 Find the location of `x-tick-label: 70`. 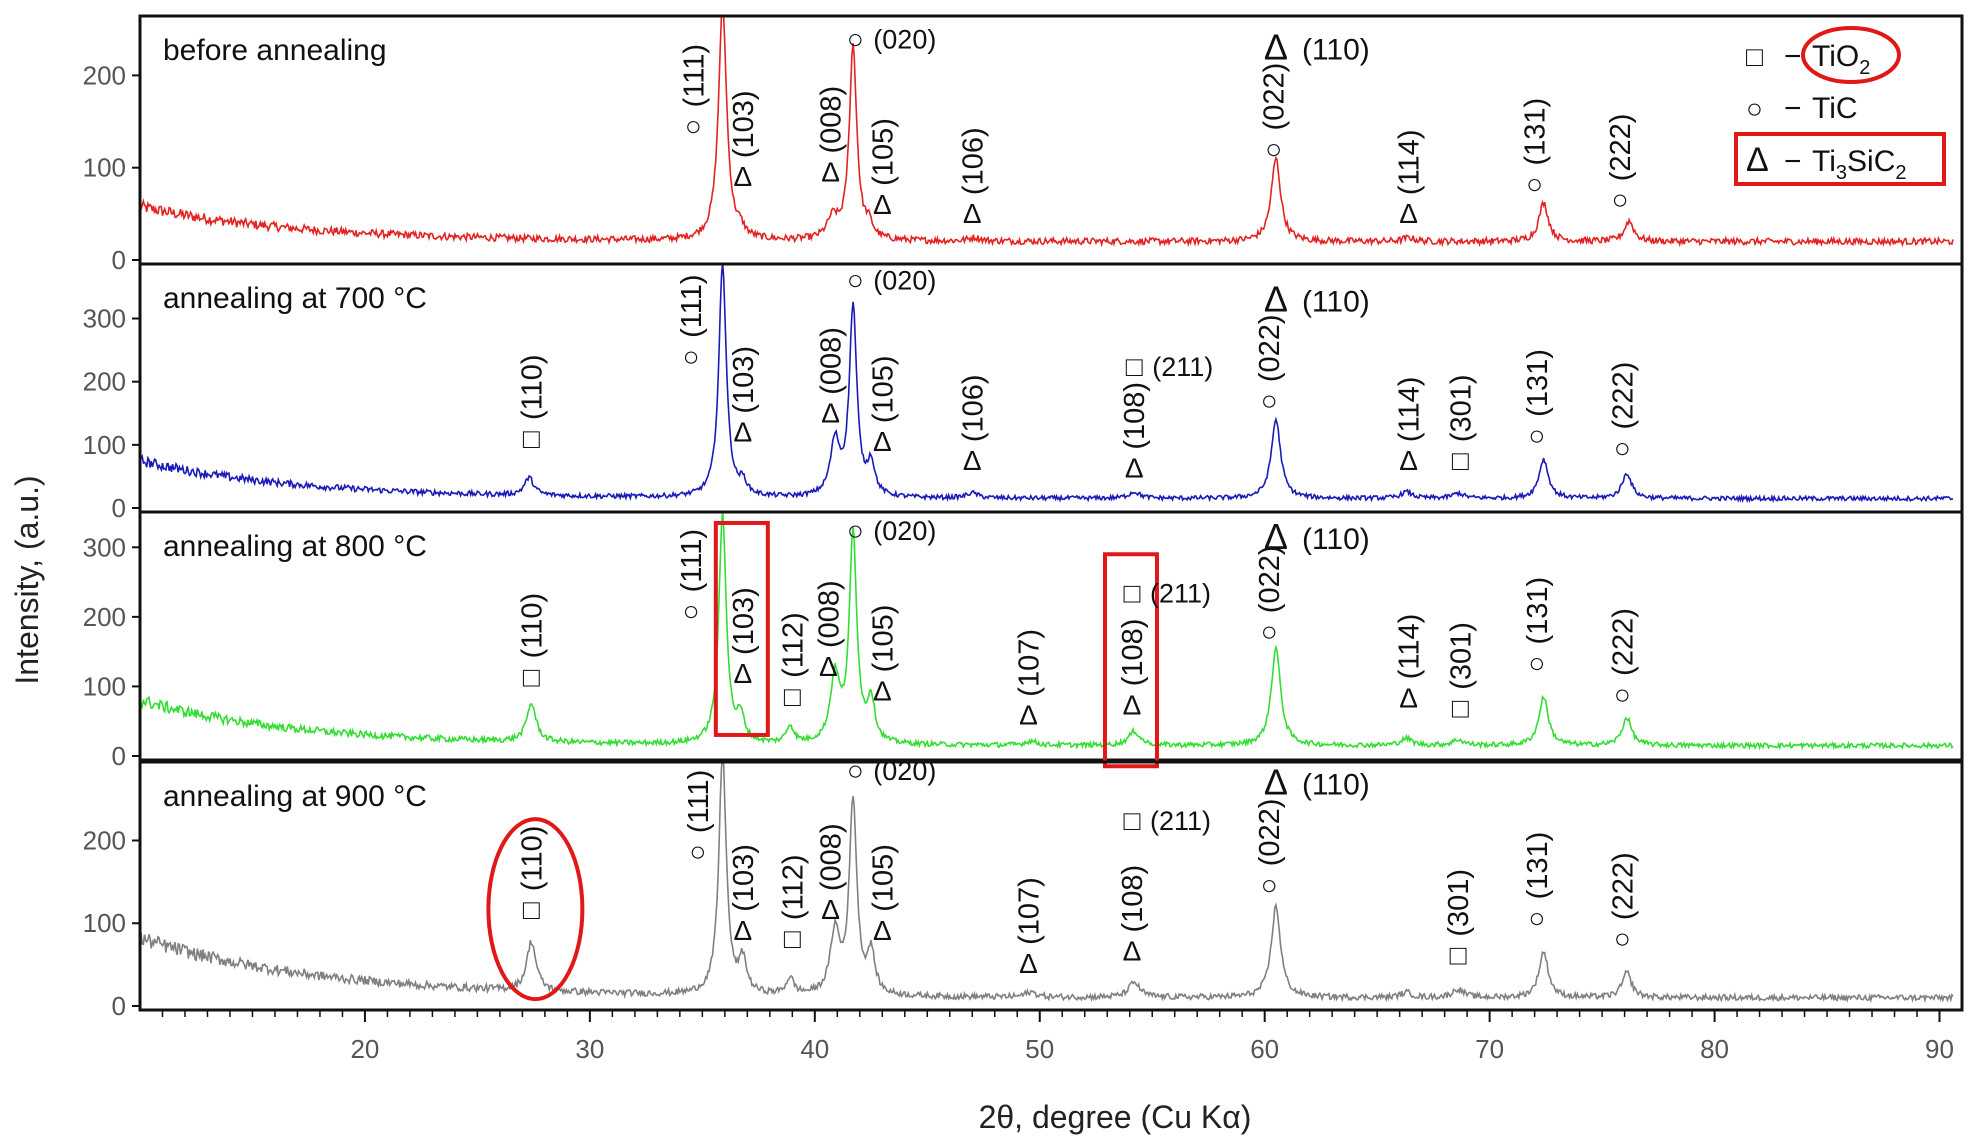

x-tick-label: 70 is located at coordinates (1489, 1049).